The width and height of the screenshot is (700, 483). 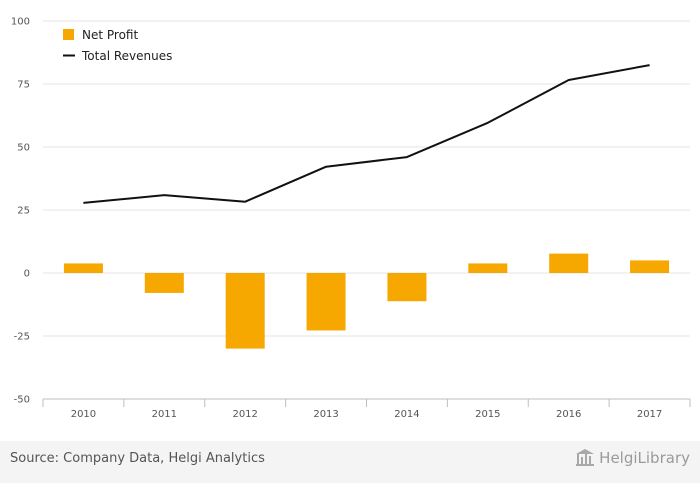 What do you see at coordinates (137, 458) in the screenshot?
I see `source-note: Source: Company Data, Helgi Analytics` at bounding box center [137, 458].